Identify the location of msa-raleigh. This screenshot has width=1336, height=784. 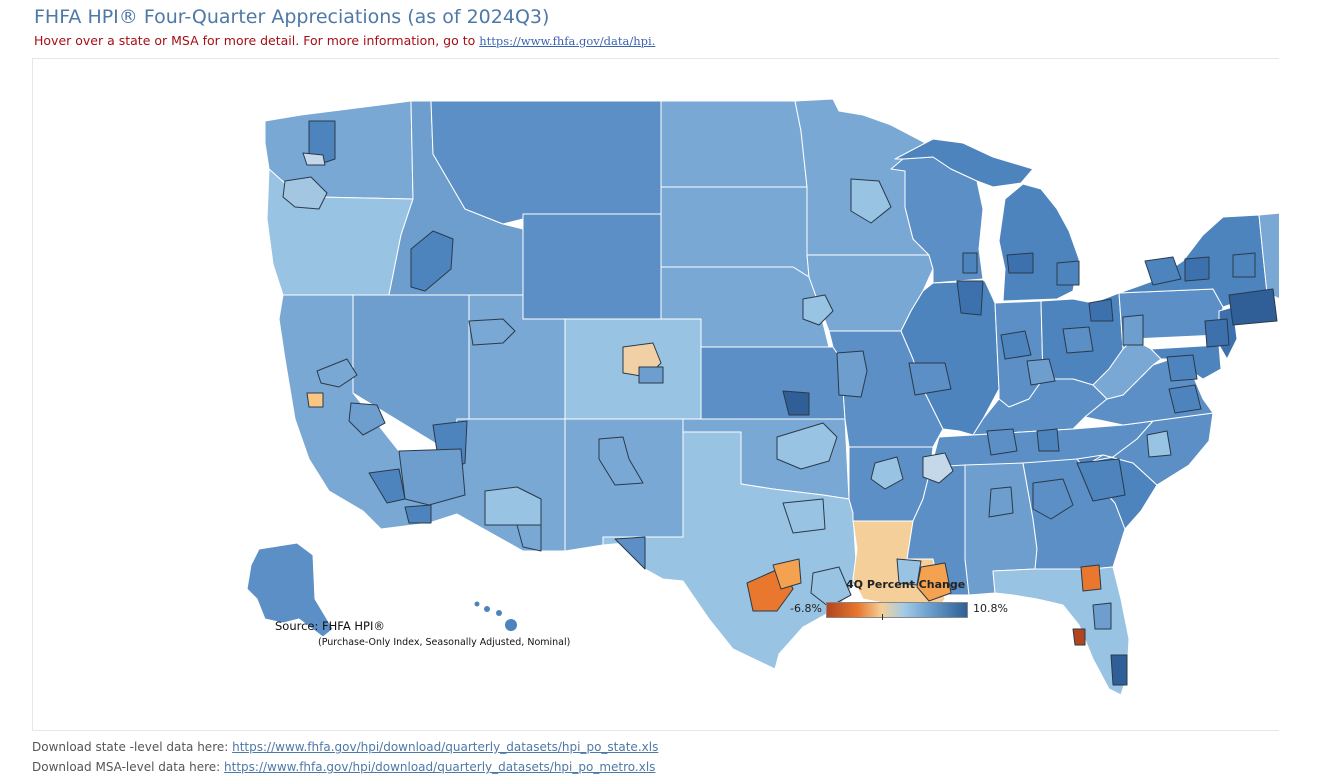
(1159, 444).